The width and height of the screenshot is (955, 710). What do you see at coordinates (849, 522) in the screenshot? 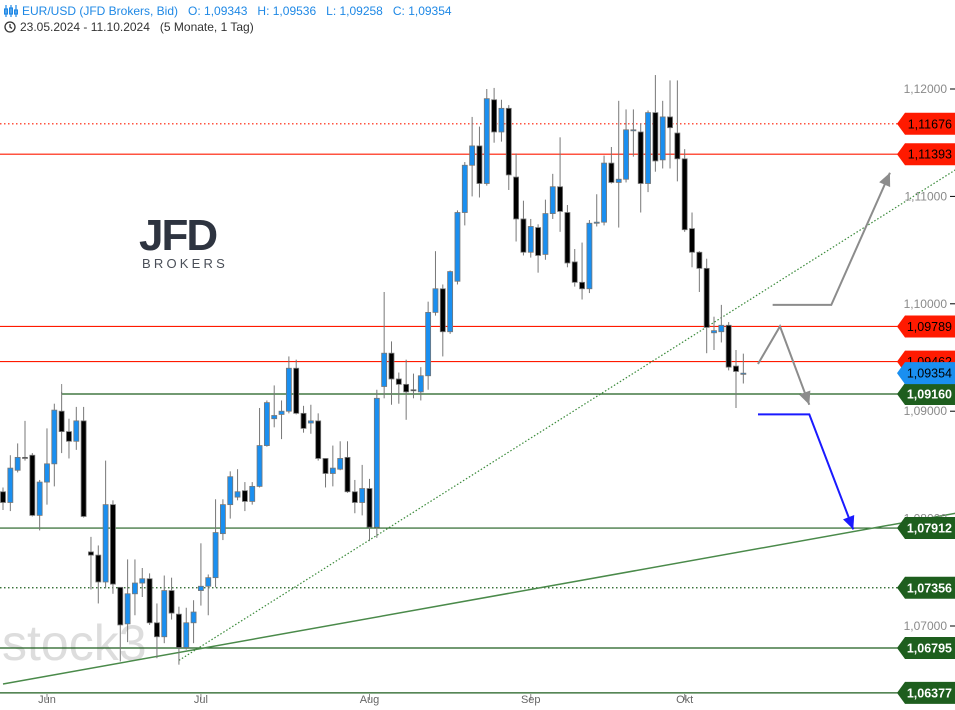
I see `bearish-scenario-arrow-head` at bounding box center [849, 522].